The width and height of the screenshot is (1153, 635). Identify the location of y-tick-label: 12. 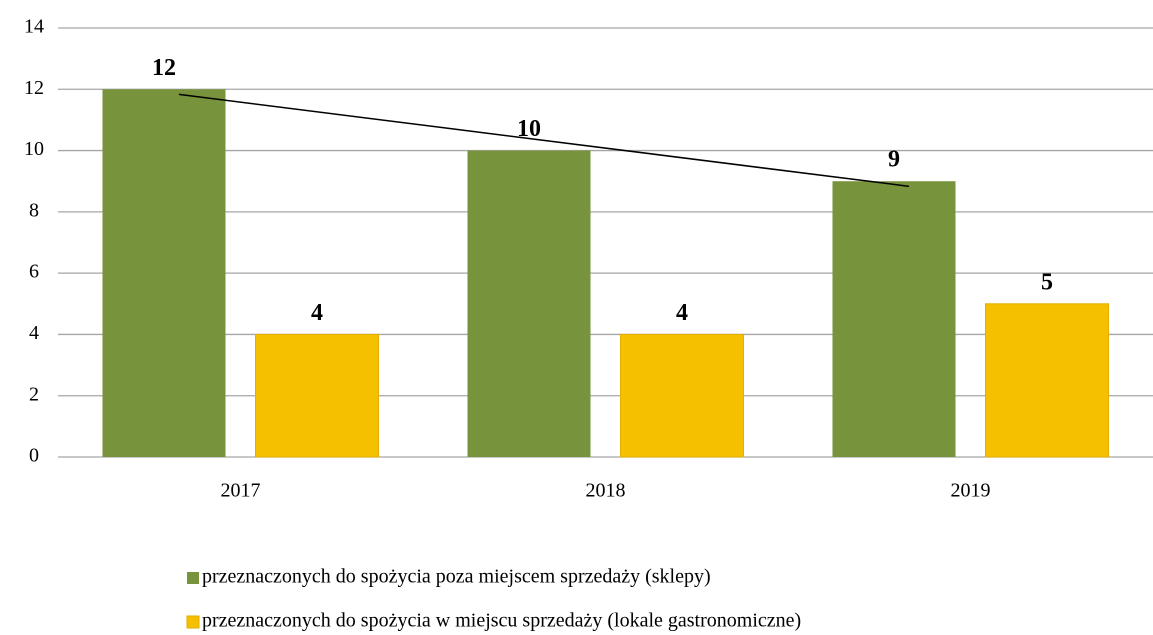
(34, 88).